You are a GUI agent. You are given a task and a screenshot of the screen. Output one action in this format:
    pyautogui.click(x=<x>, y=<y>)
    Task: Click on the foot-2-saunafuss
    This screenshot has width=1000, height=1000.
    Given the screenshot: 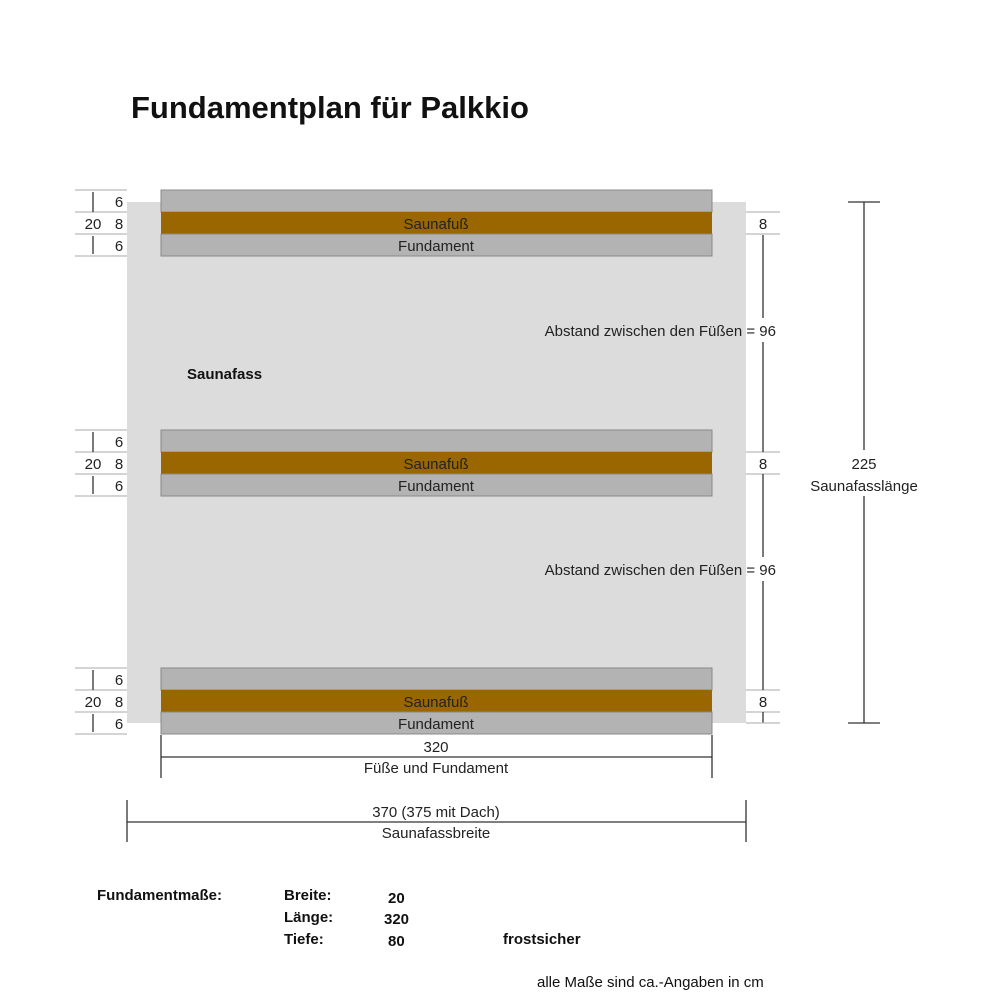 What is the action you would take?
    pyautogui.click(x=436, y=463)
    